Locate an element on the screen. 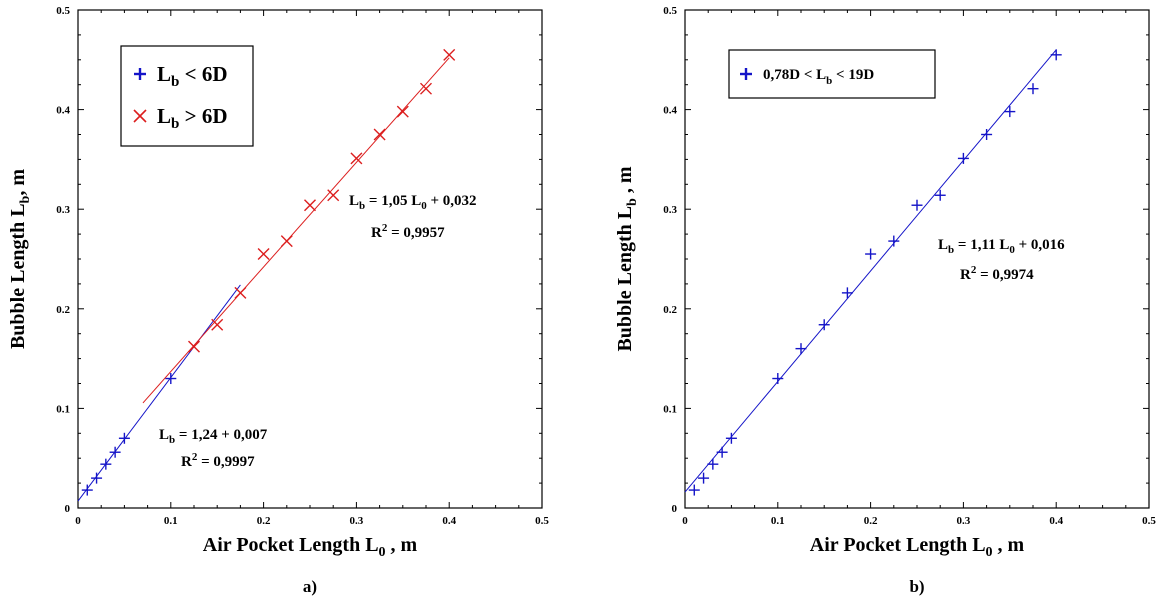  text-part: < 6D is located at coordinates (203, 74).